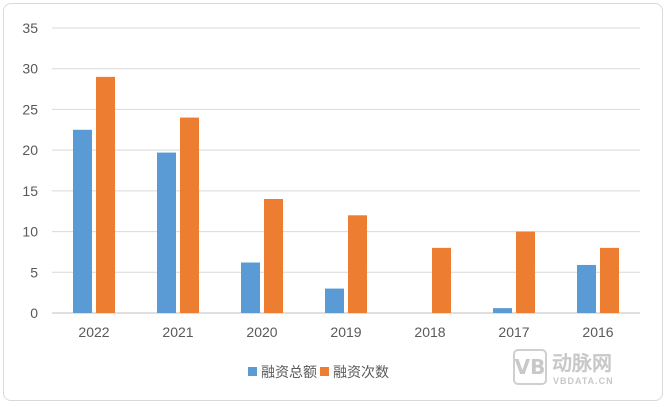 This screenshot has height=407, width=668. I want to click on bar-count-2016, so click(609, 280).